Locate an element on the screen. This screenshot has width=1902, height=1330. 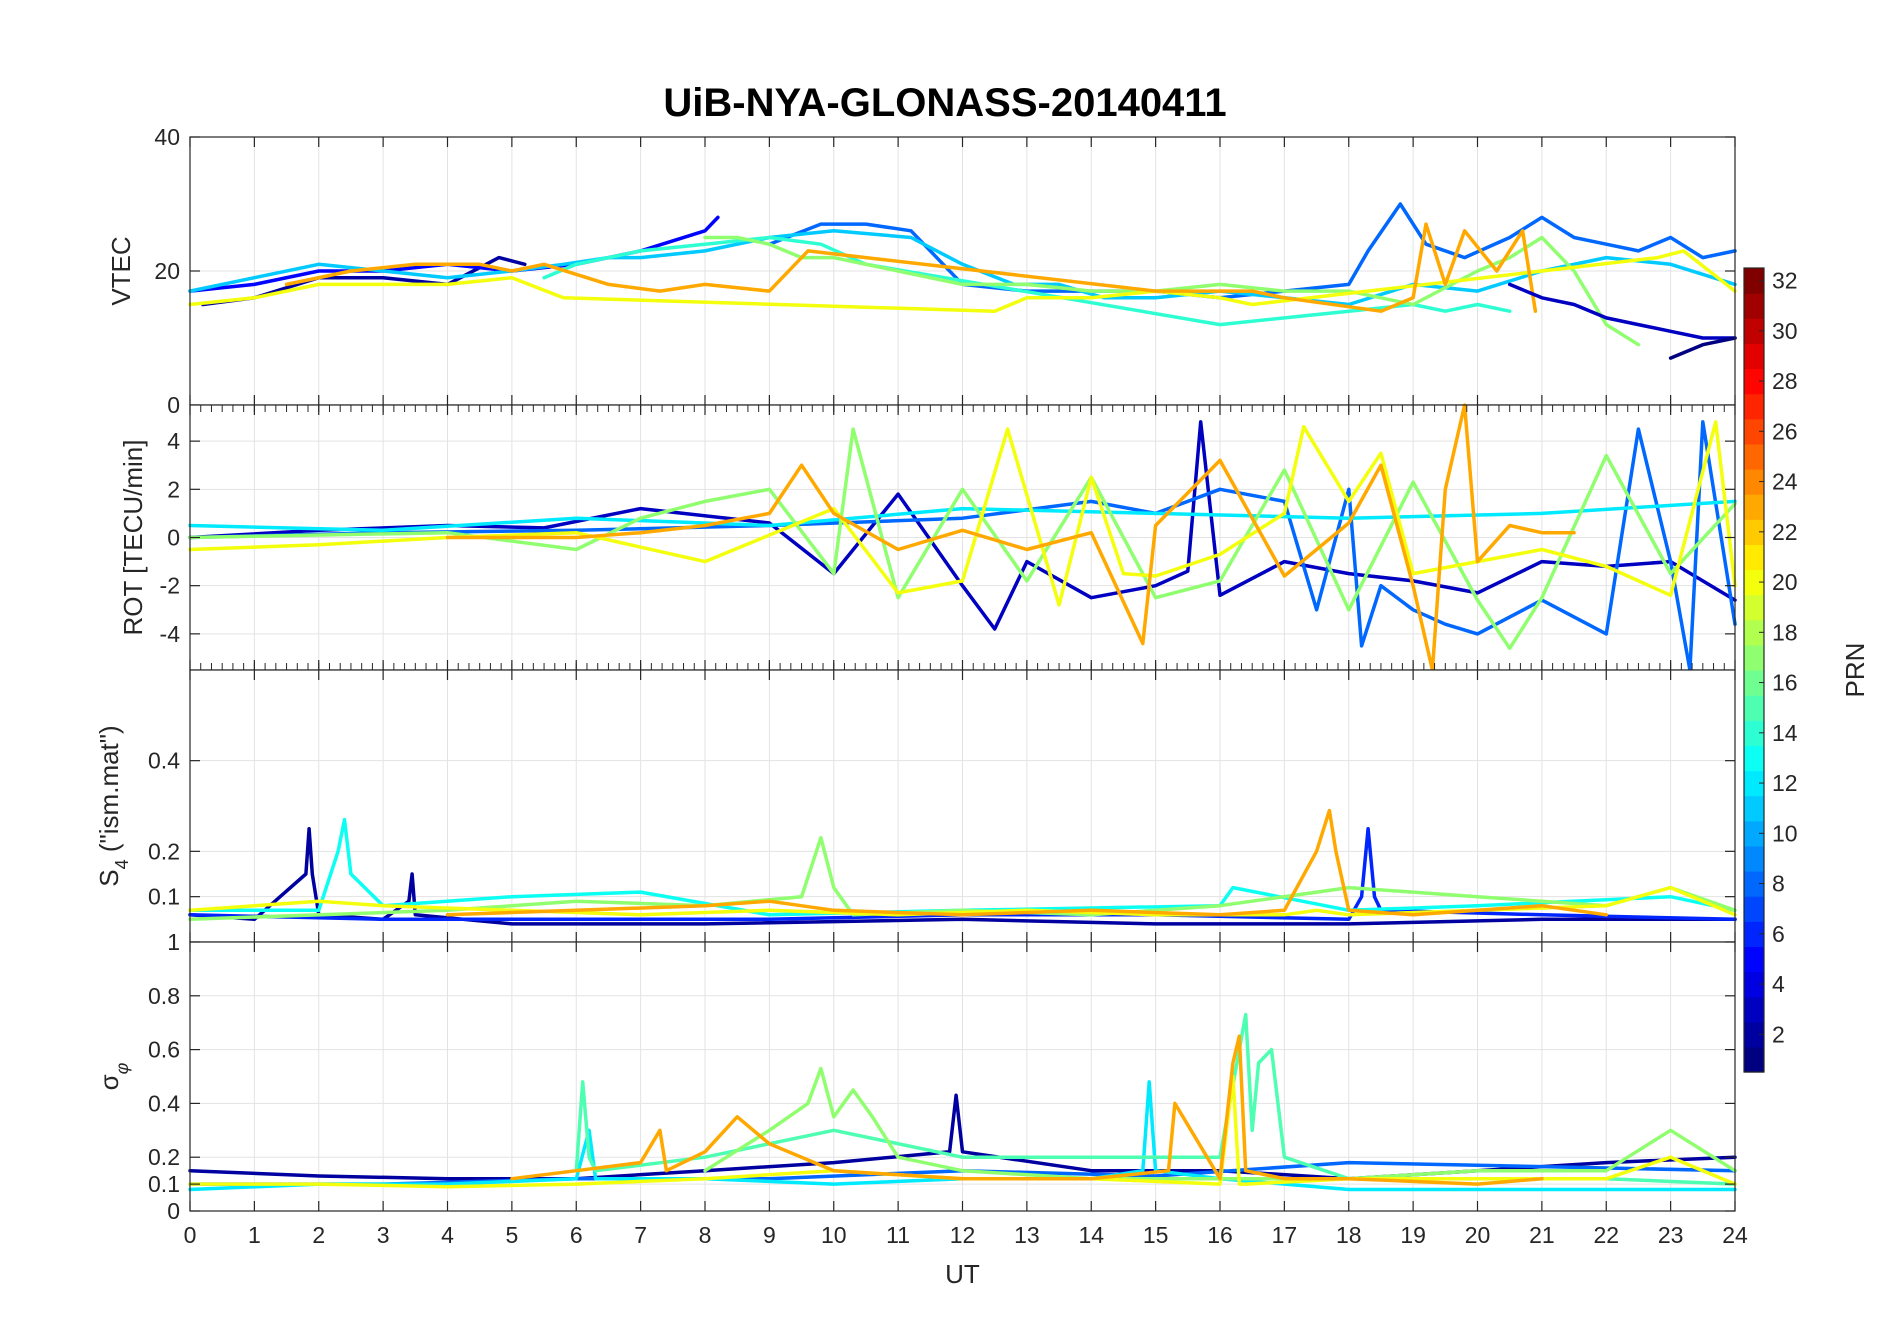
y-axis-label-suffix: ("ism.mat") is located at coordinates (109, 792).